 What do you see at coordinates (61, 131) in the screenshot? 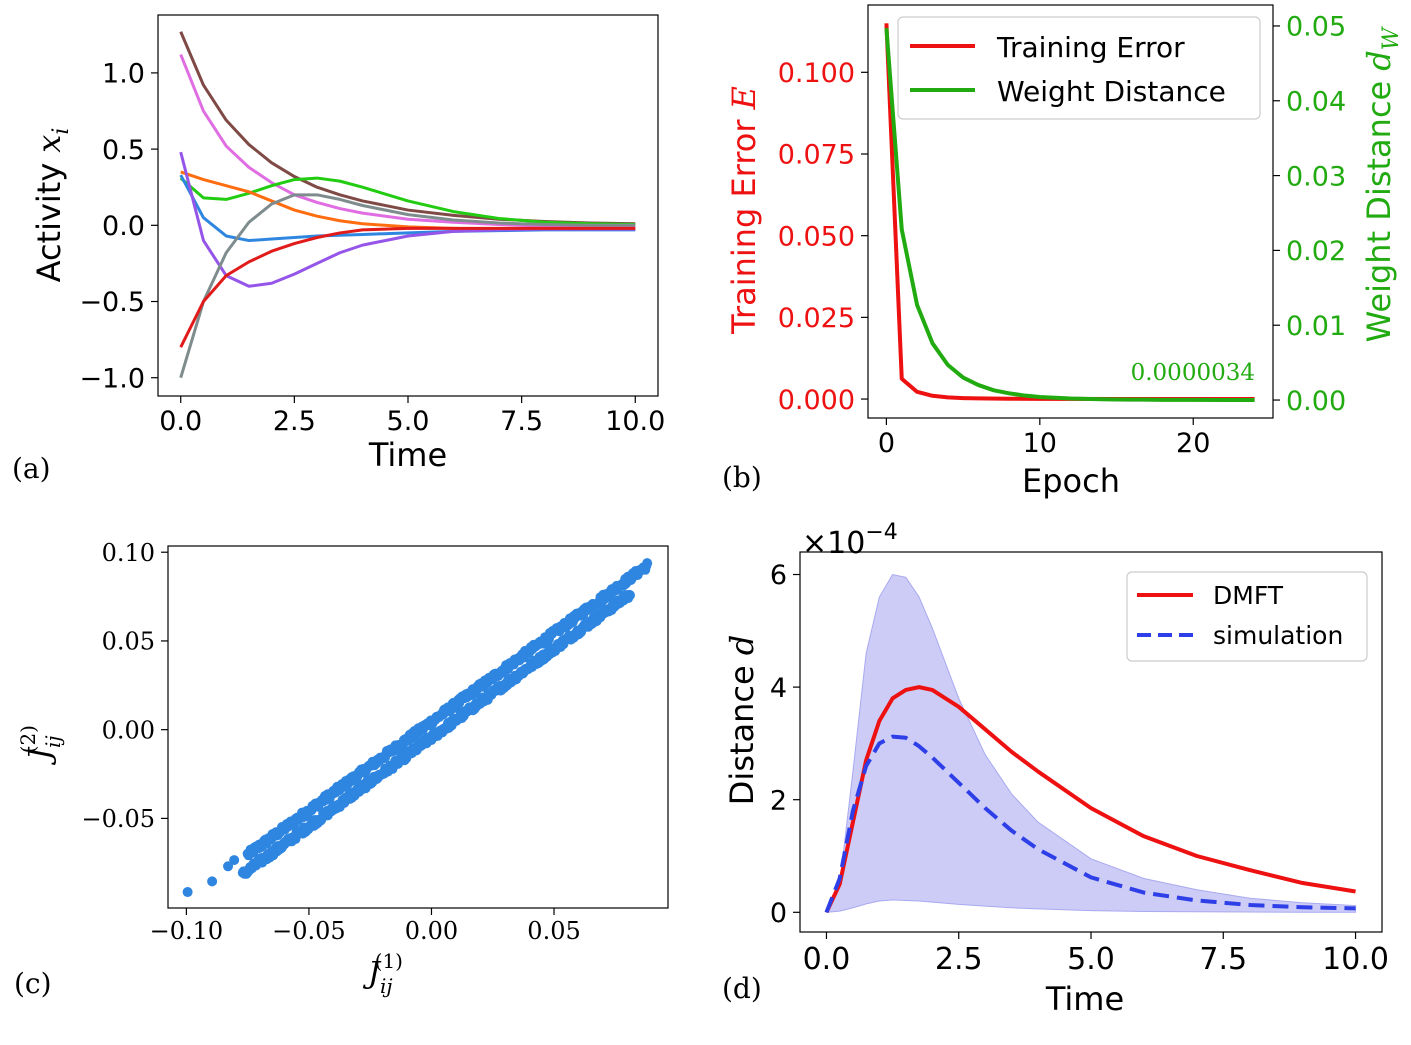
I see `y-axis-label-a-sub: i` at bounding box center [61, 131].